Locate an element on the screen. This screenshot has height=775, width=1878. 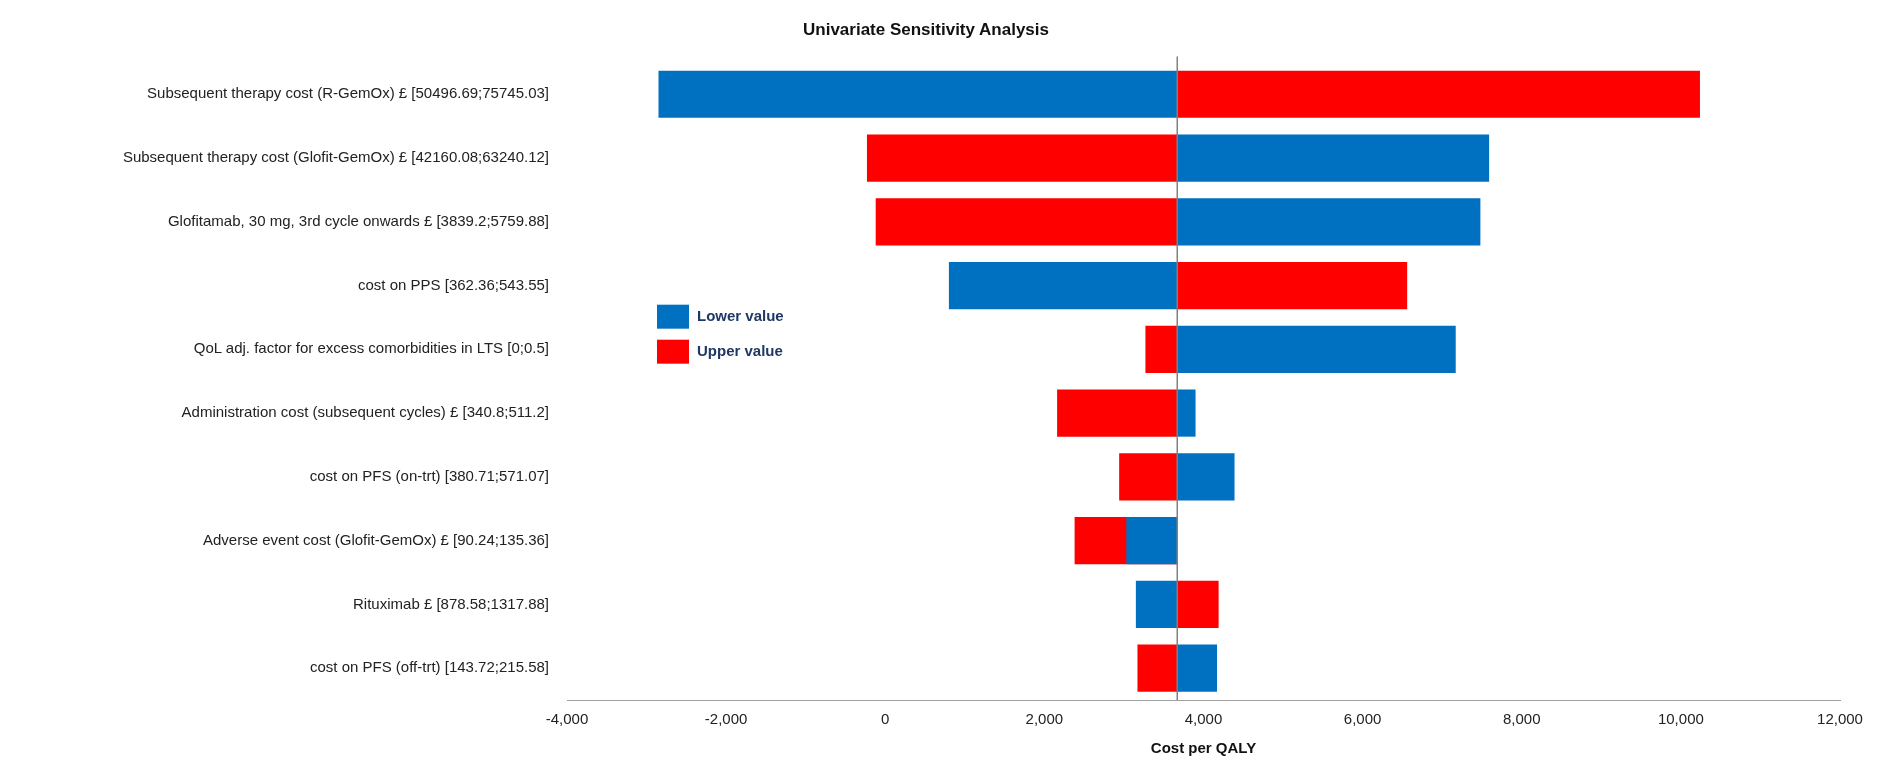
chart-title: Univariate Sensitivity Analysis is located at coordinates (926, 29).